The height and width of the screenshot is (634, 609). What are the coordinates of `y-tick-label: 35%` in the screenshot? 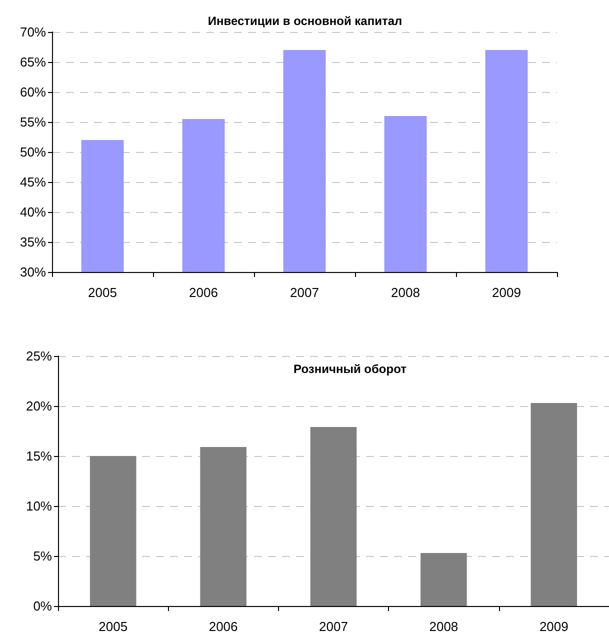 It's located at (33, 242).